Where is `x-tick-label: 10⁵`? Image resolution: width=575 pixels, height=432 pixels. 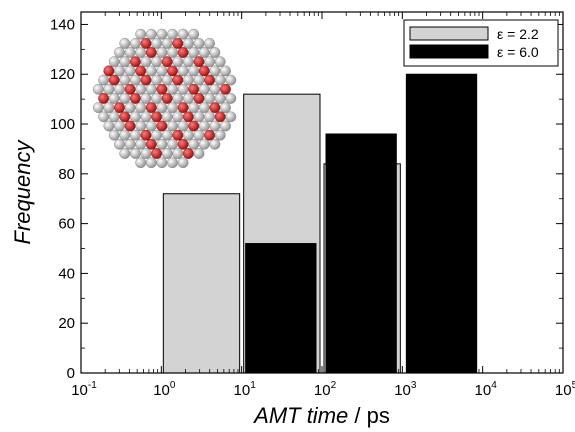
x-tick-label: 10⁵ is located at coordinates (565, 389).